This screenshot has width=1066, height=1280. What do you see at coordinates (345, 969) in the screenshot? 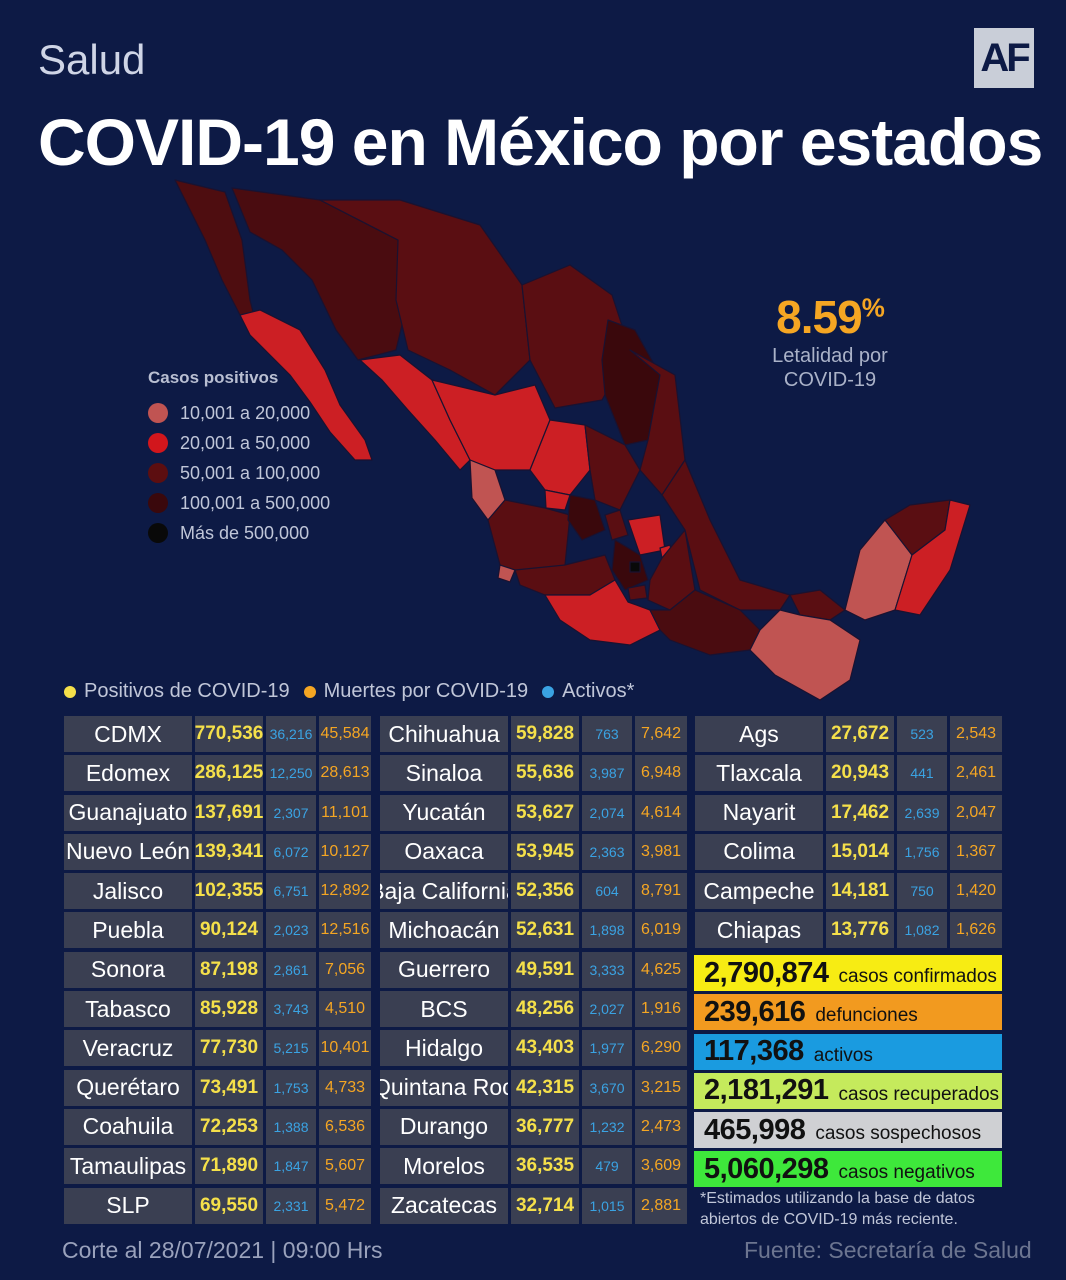
I see `defunciones-value: 7,056` at bounding box center [345, 969].